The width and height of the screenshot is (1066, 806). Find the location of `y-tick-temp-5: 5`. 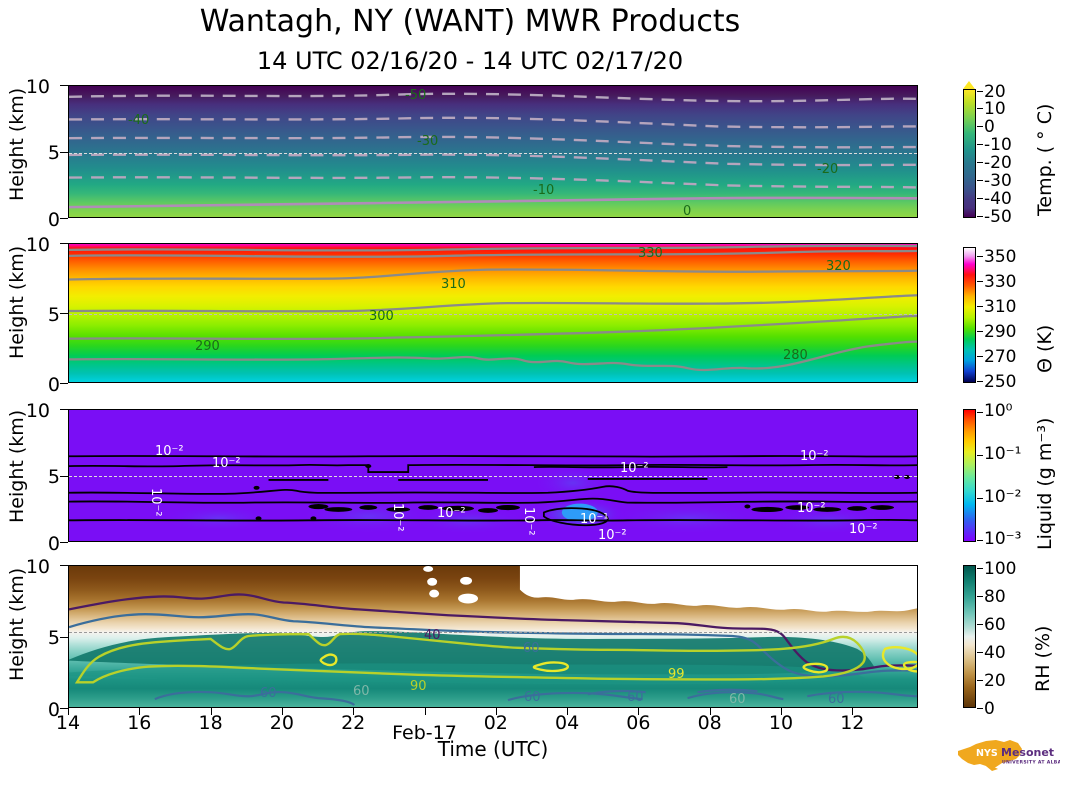

y-tick-temp-5: 5 is located at coordinates (53, 153).